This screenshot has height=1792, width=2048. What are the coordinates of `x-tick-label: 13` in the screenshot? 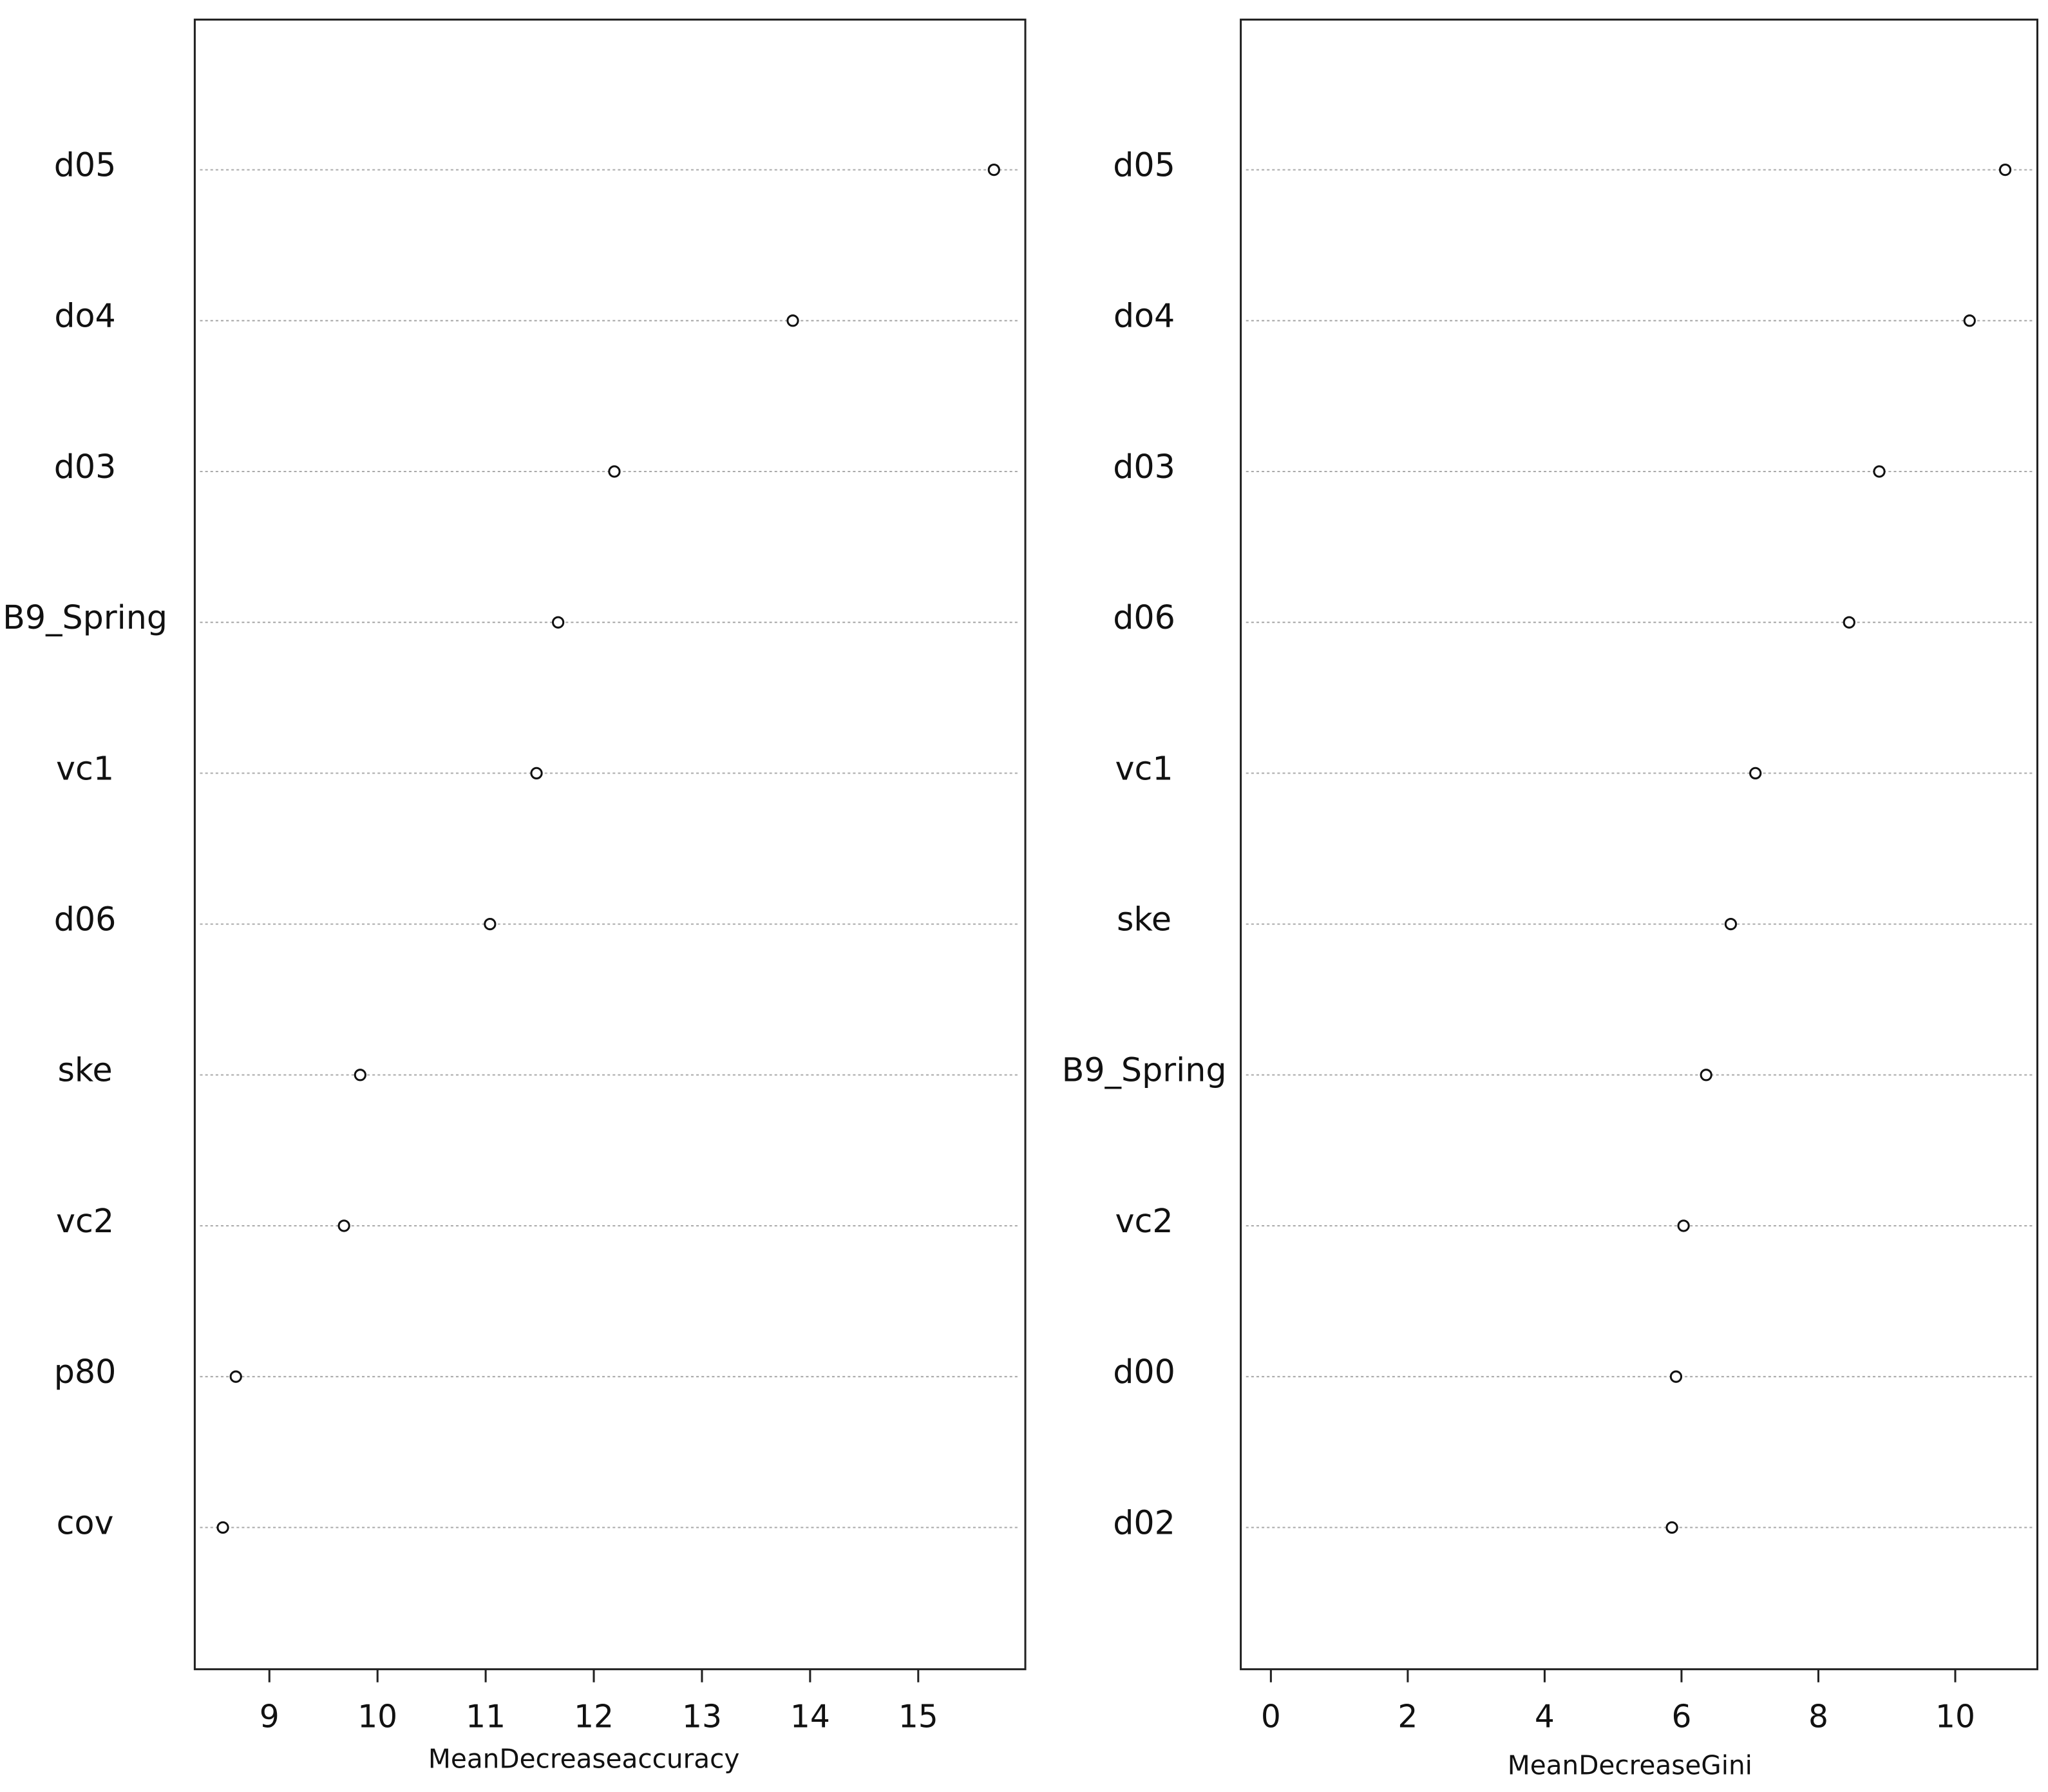 It's located at (702, 1717).